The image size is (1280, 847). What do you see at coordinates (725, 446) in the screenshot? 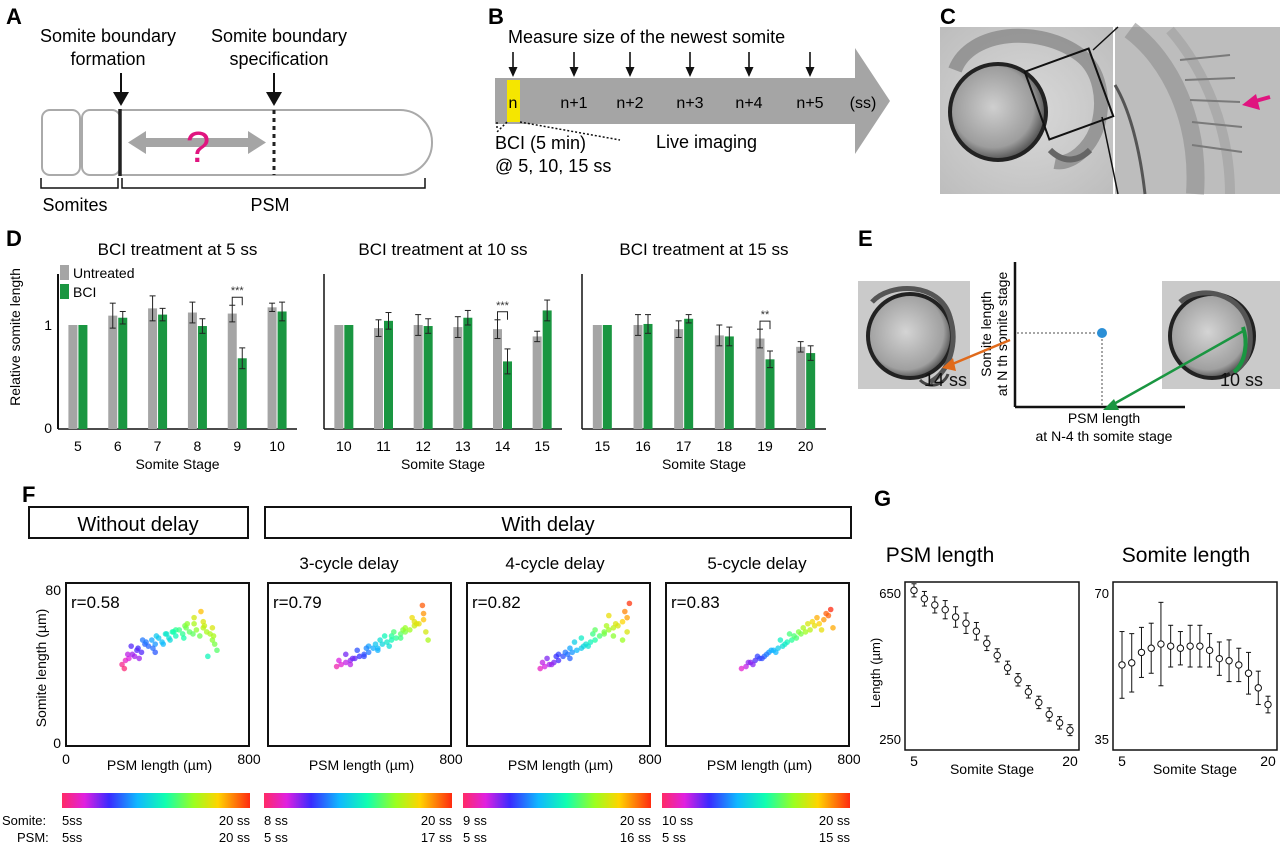
I see `d-xtick-18: 18` at bounding box center [725, 446].